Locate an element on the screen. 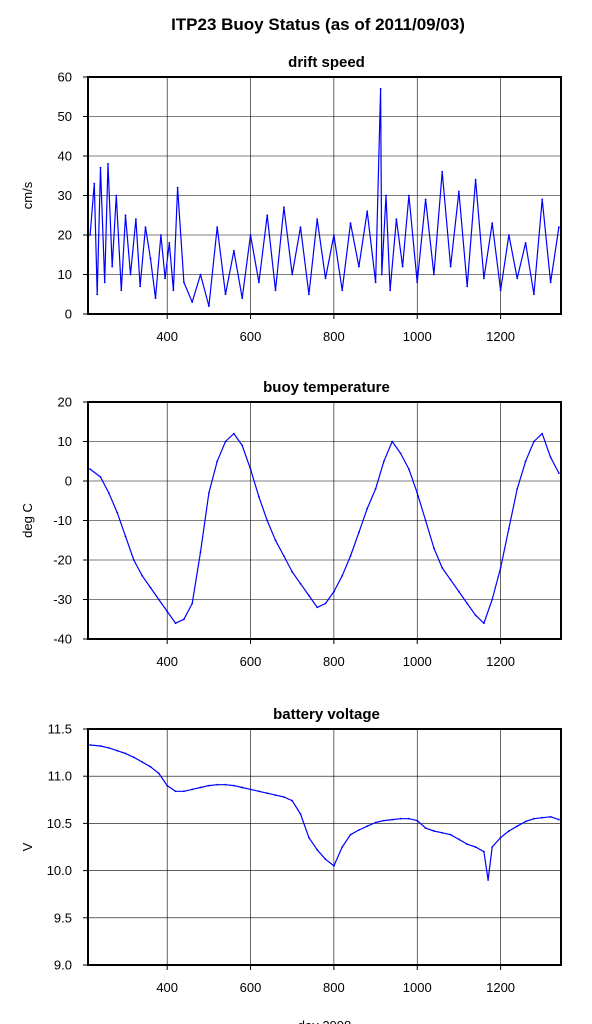 This screenshot has width=592, height=1024. y-tick-label: 10 is located at coordinates (65, 441).